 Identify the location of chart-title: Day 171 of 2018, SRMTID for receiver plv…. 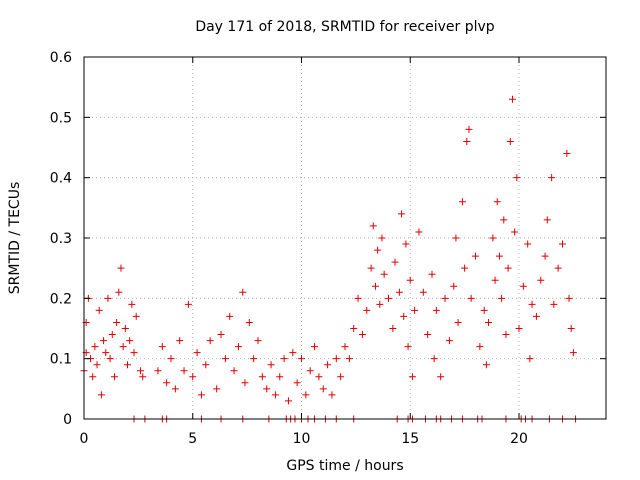
(344, 27).